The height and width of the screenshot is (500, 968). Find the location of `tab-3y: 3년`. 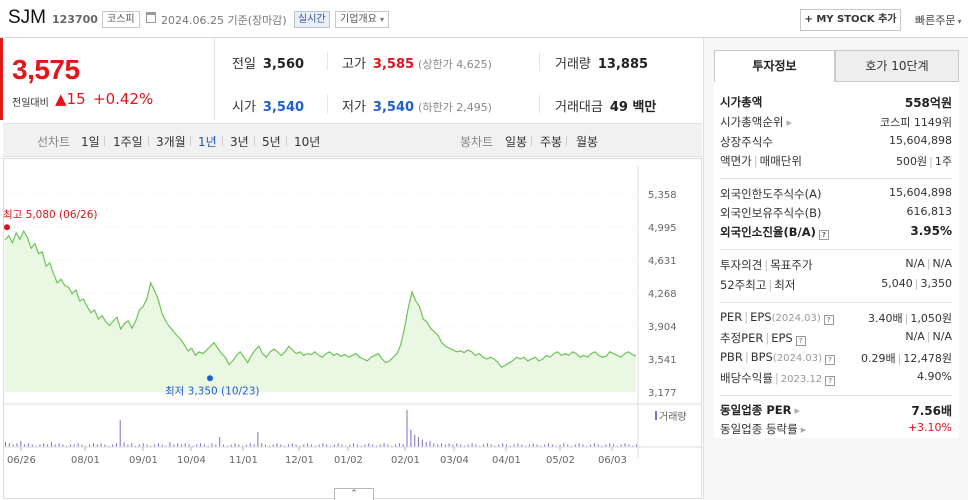

tab-3y: 3년 is located at coordinates (239, 142).